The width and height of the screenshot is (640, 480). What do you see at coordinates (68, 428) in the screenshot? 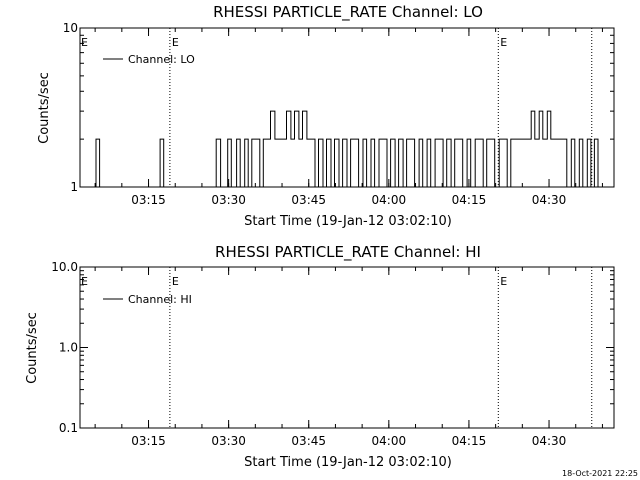
I see `y-tick-label: 0.1` at bounding box center [68, 428].